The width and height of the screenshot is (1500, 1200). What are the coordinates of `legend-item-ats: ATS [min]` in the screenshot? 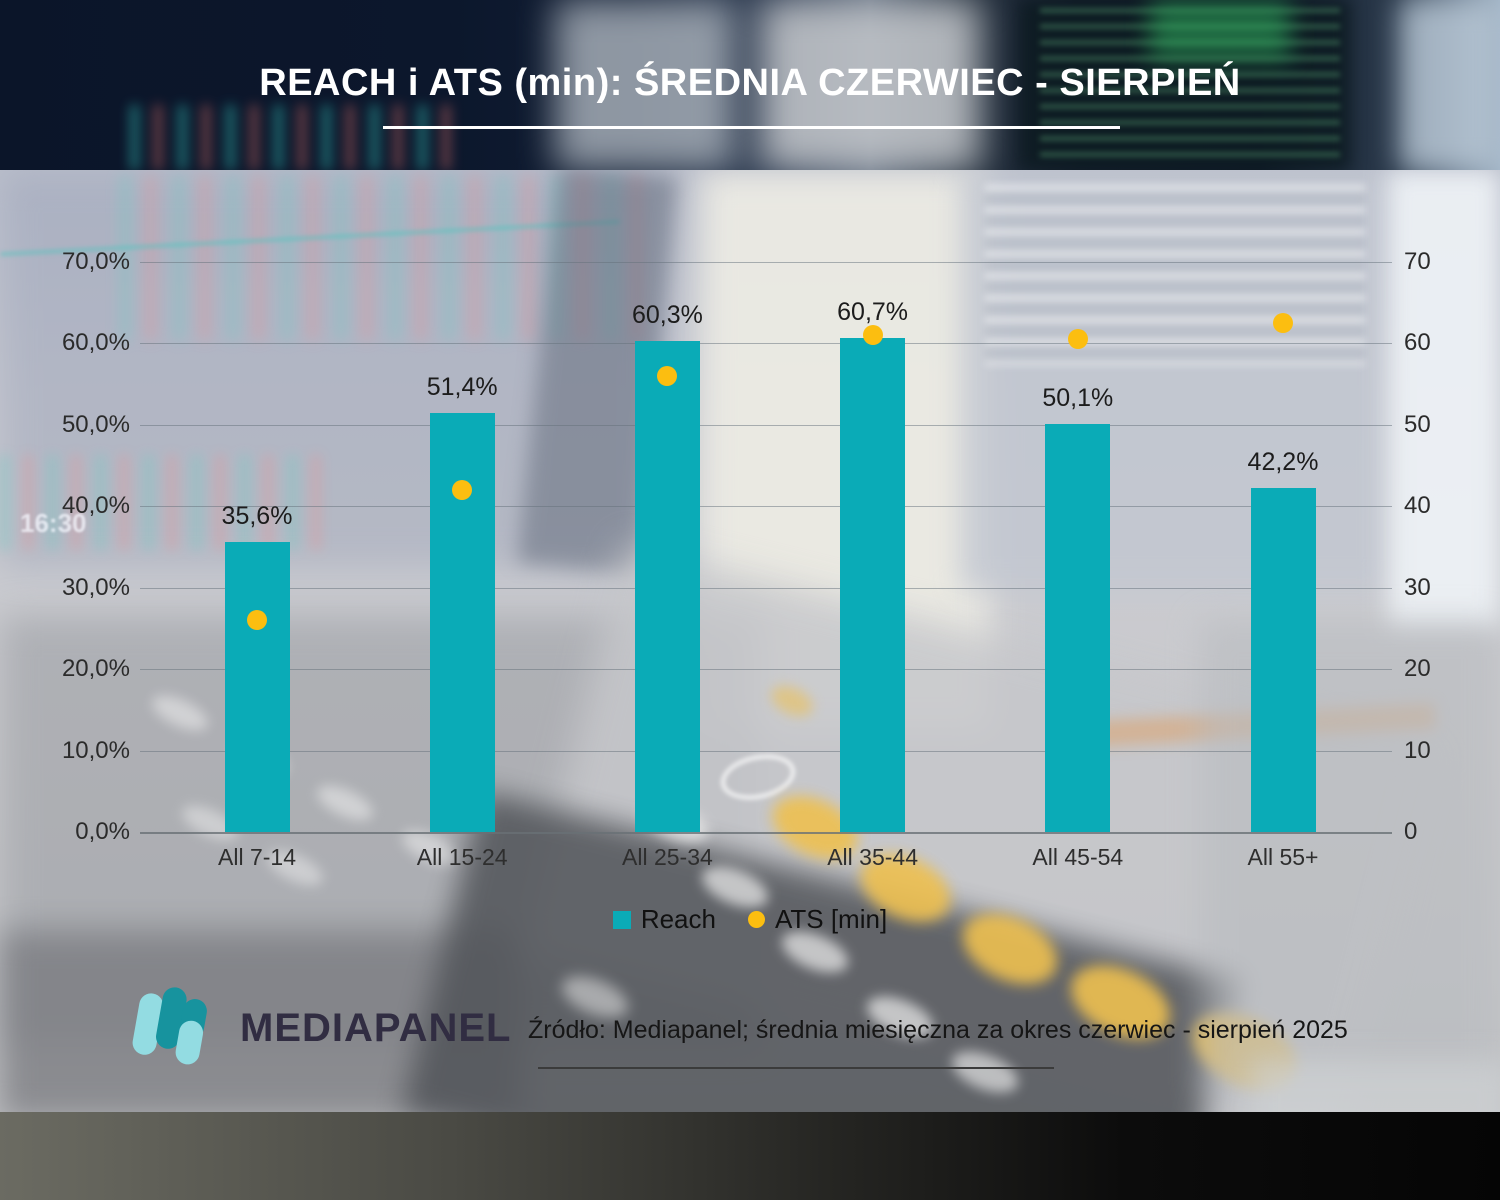 It's located at (817, 919).